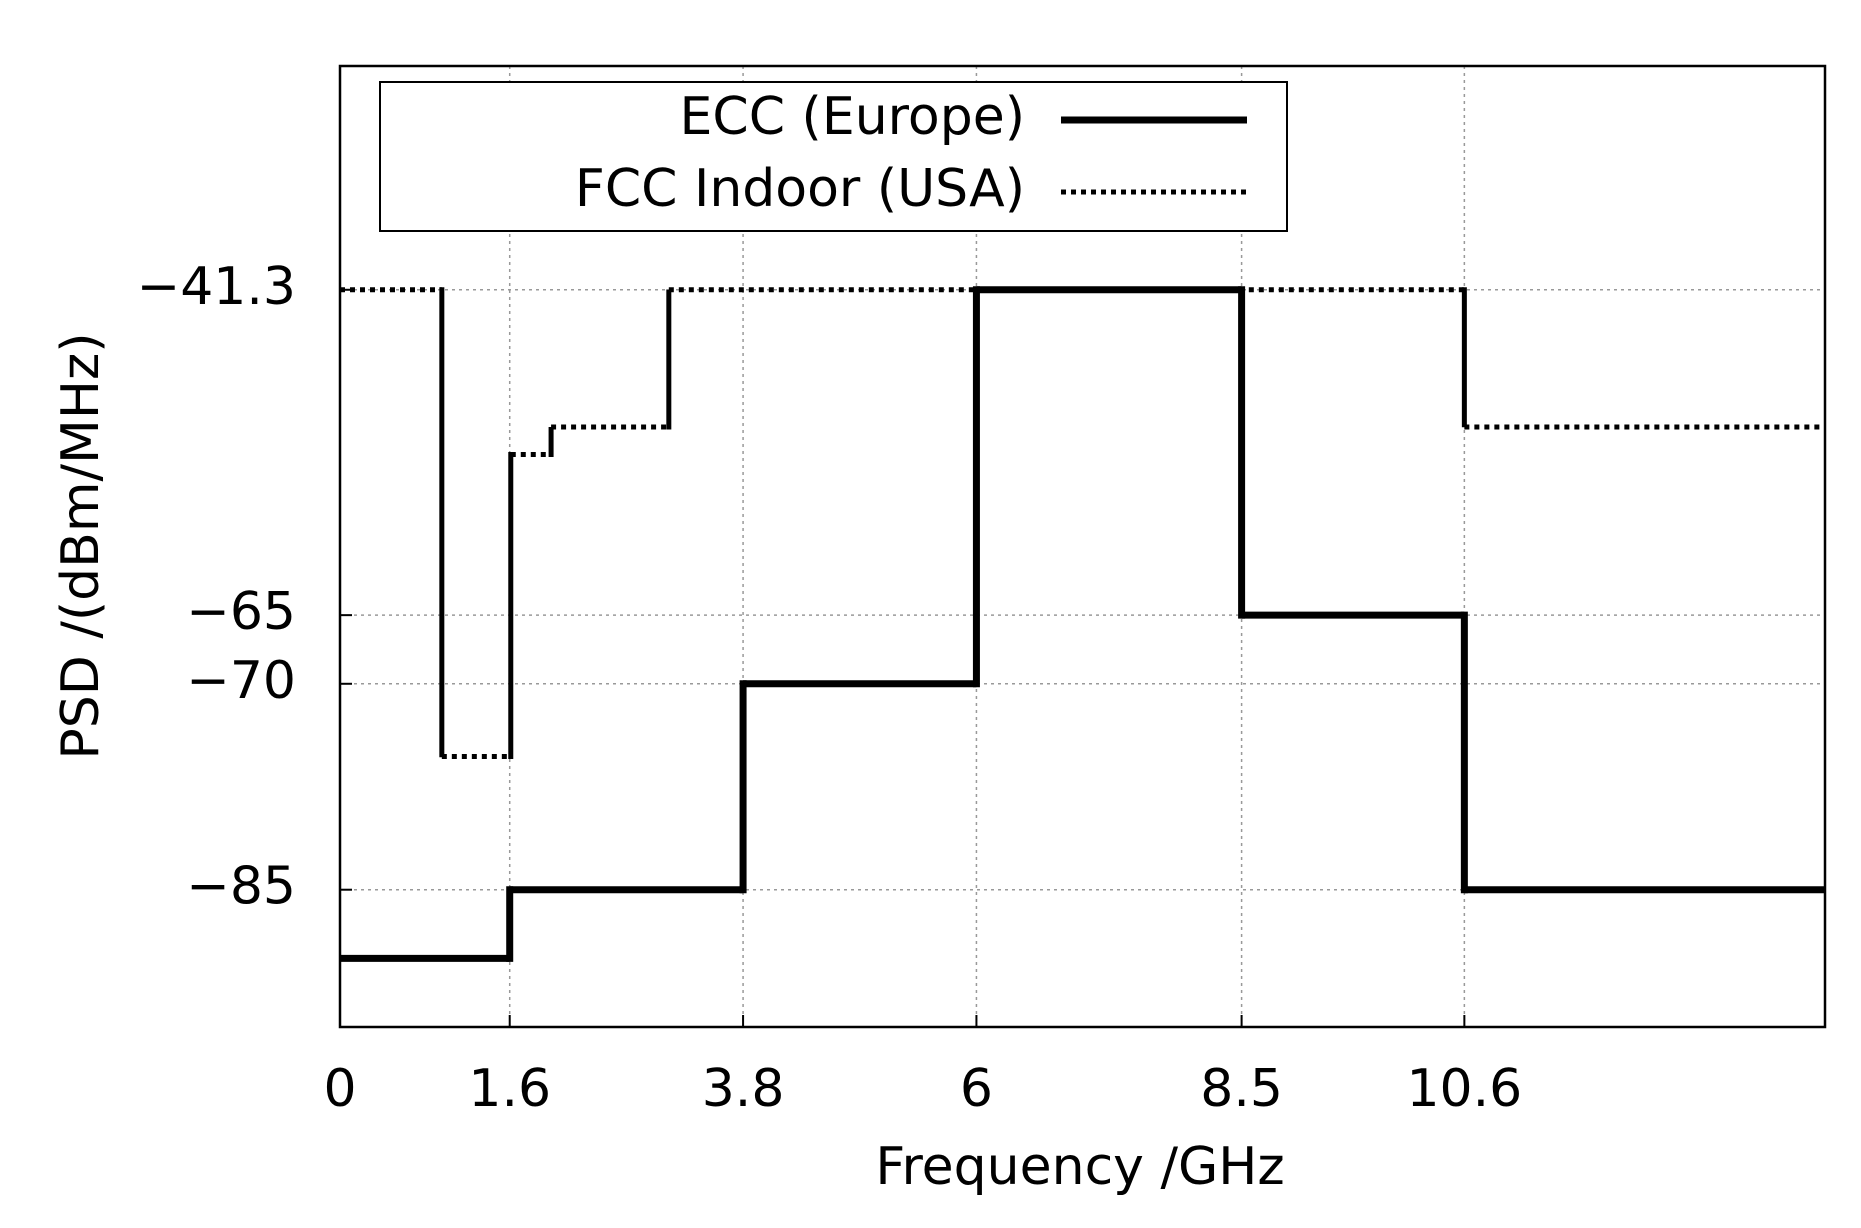 The image size is (1861, 1228). Describe the element at coordinates (81, 545) in the screenshot. I see `y-axis-label: PSD /(dBm/MHz)` at that location.